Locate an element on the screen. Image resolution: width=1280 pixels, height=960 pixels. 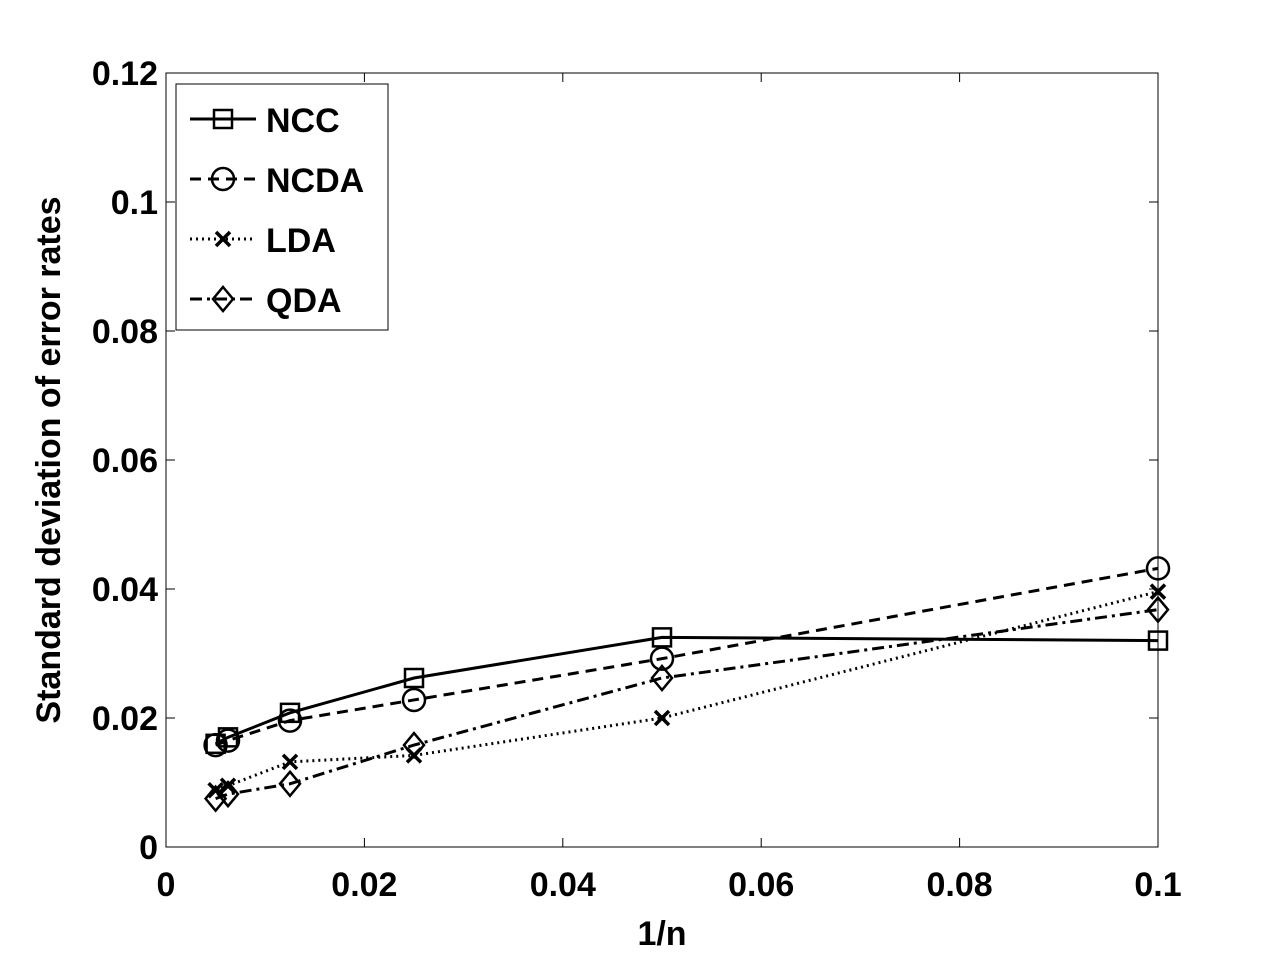
x-tick-label: 0.02 is located at coordinates (364, 885).